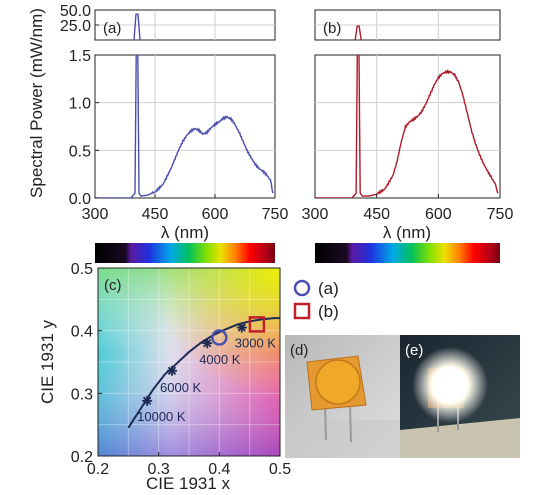  Describe the element at coordinates (328, 288) in the screenshot. I see `legend-a-label: (a)` at that location.